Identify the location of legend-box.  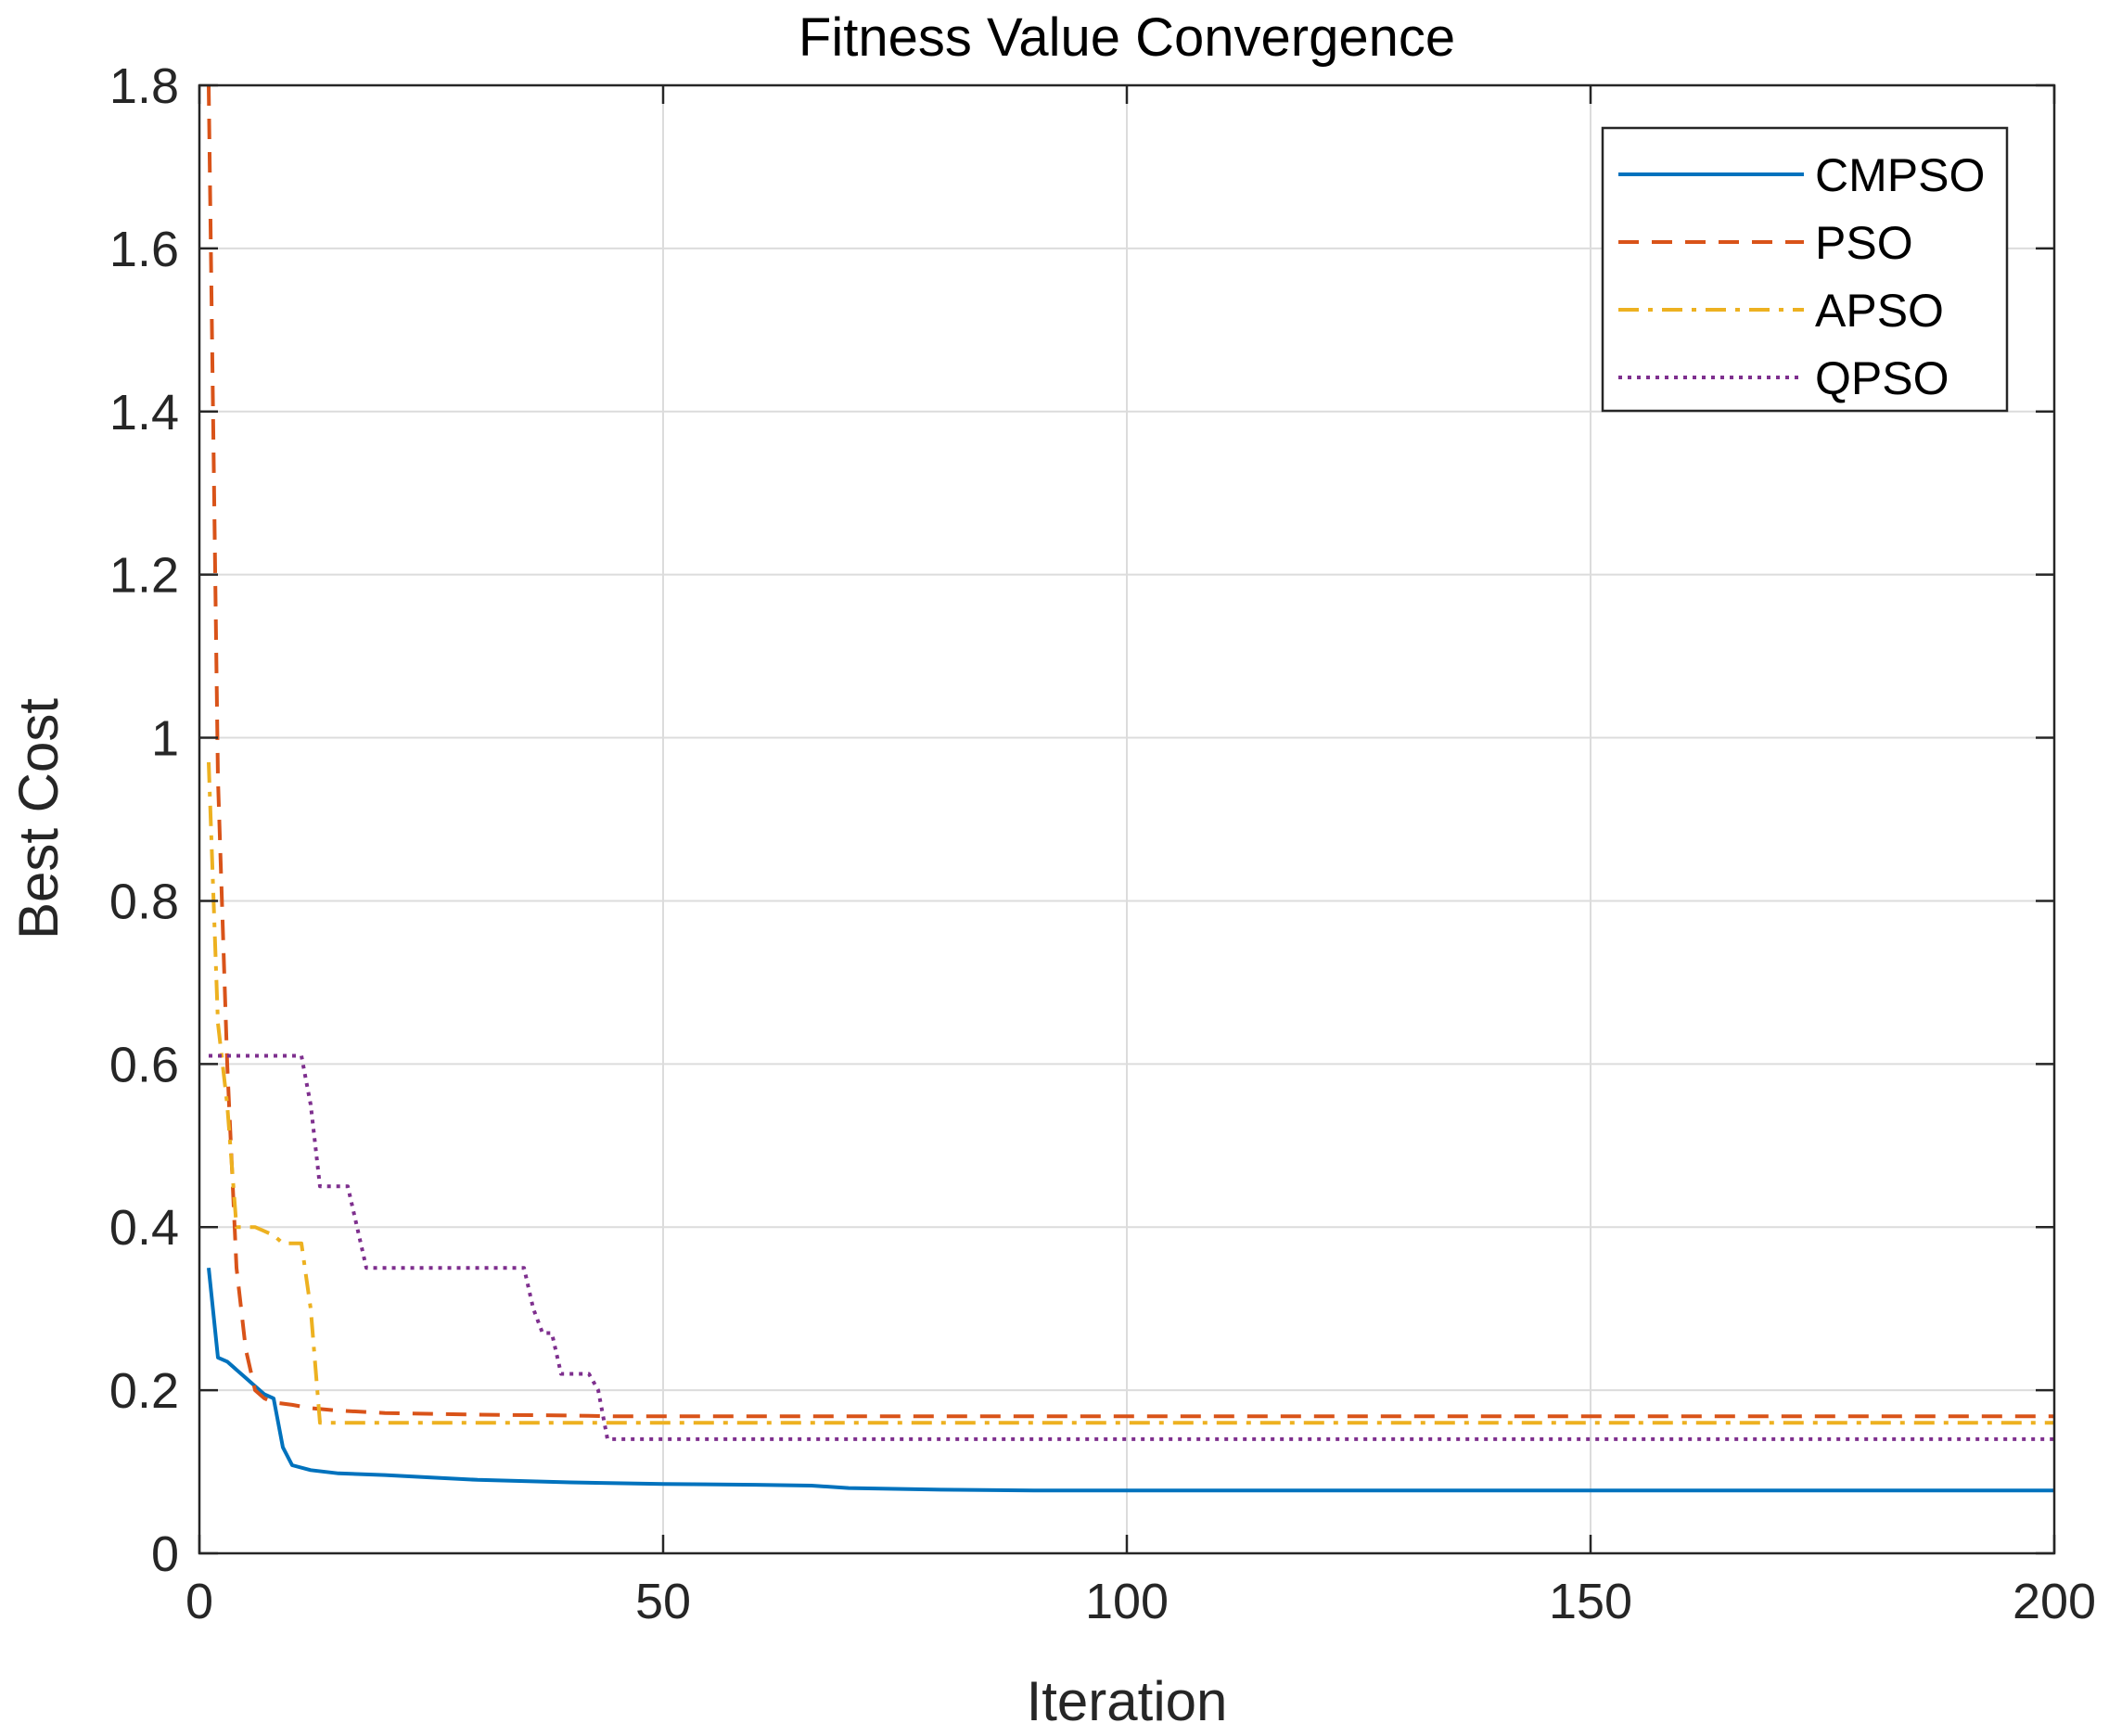
(1805, 269).